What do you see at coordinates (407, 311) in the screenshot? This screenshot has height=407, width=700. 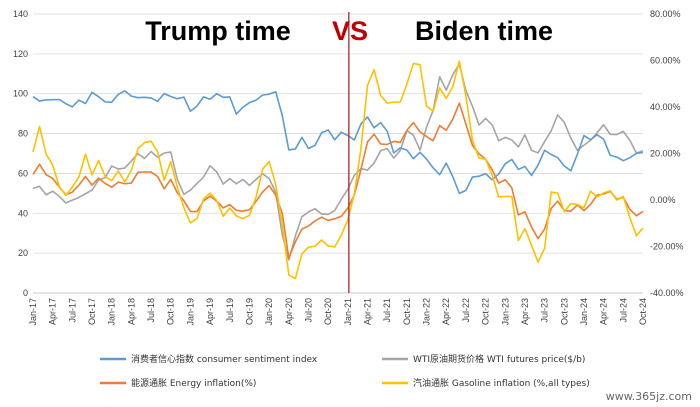 I see `x-tick-label: Oct-21` at bounding box center [407, 311].